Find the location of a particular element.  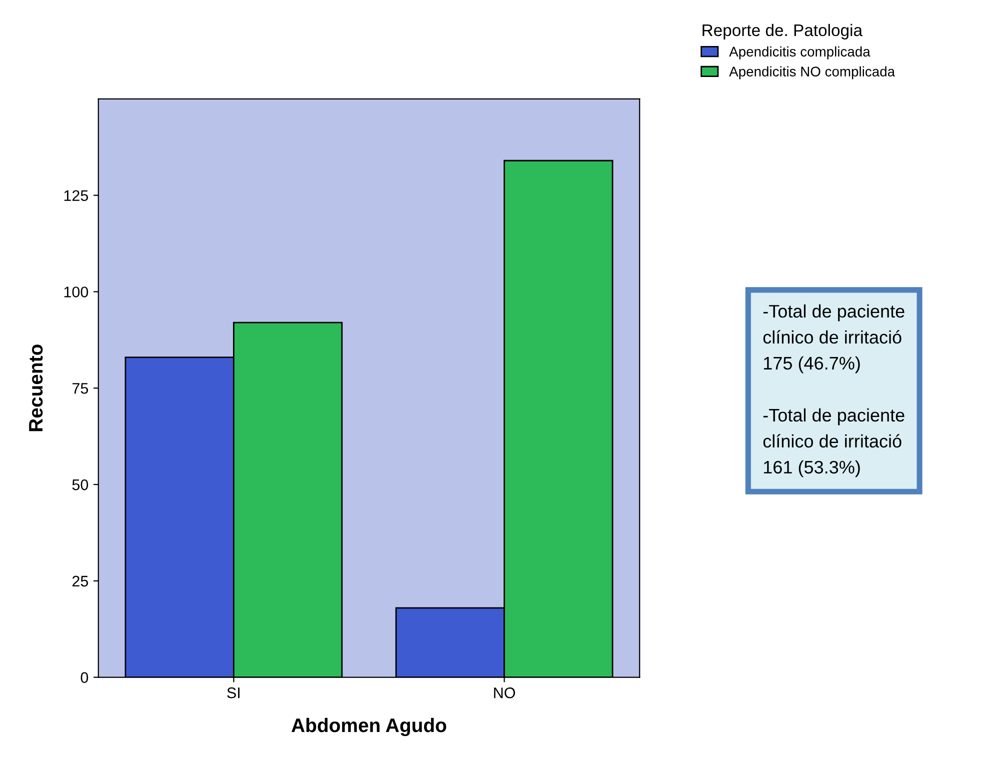

x-tick-label: NO is located at coordinates (505, 692).